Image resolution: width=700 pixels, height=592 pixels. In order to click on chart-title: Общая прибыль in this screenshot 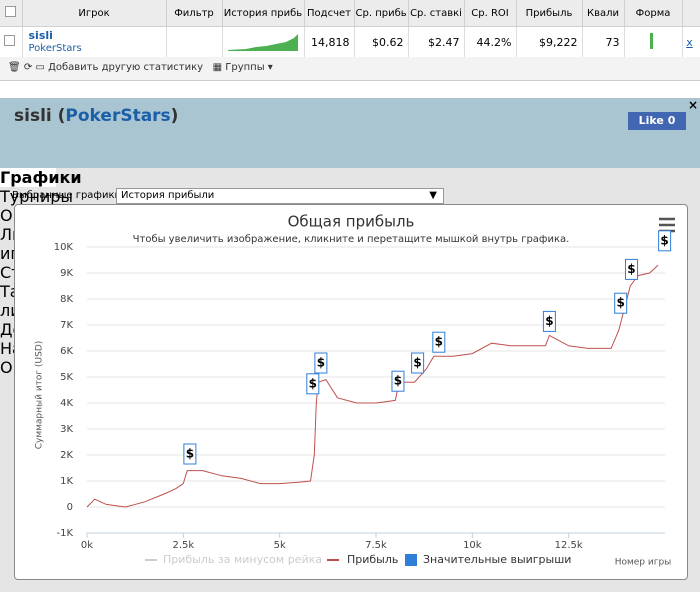, I will do `click(351, 222)`.